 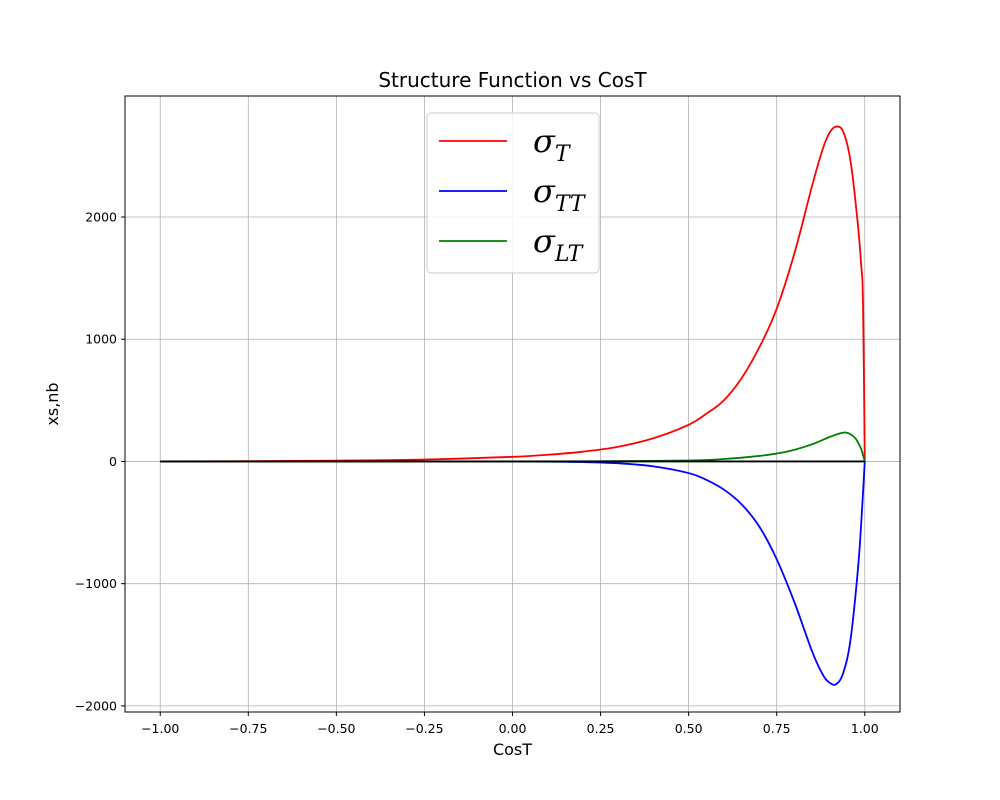 What do you see at coordinates (248, 728) in the screenshot?
I see `x-tick-label: −0.75` at bounding box center [248, 728].